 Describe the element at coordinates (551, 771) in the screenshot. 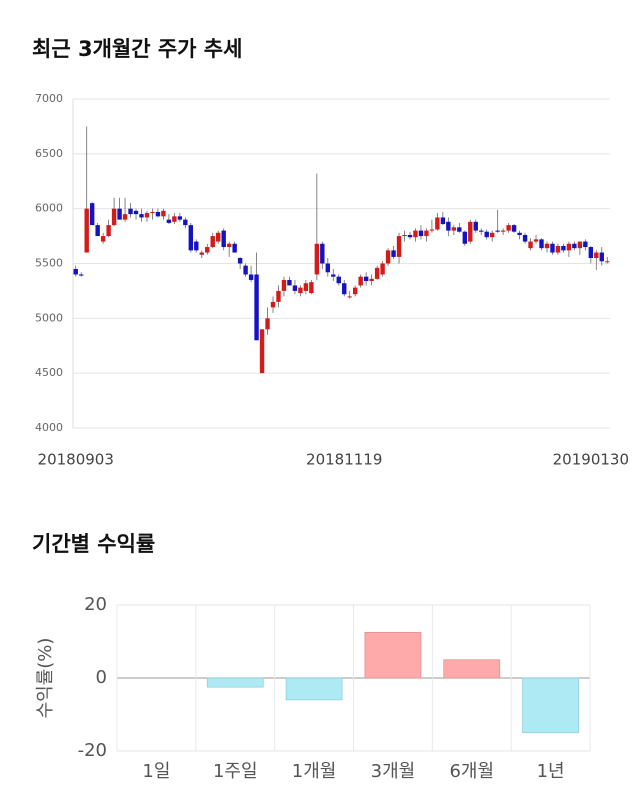

I see `x-tick-label: 1년` at that location.